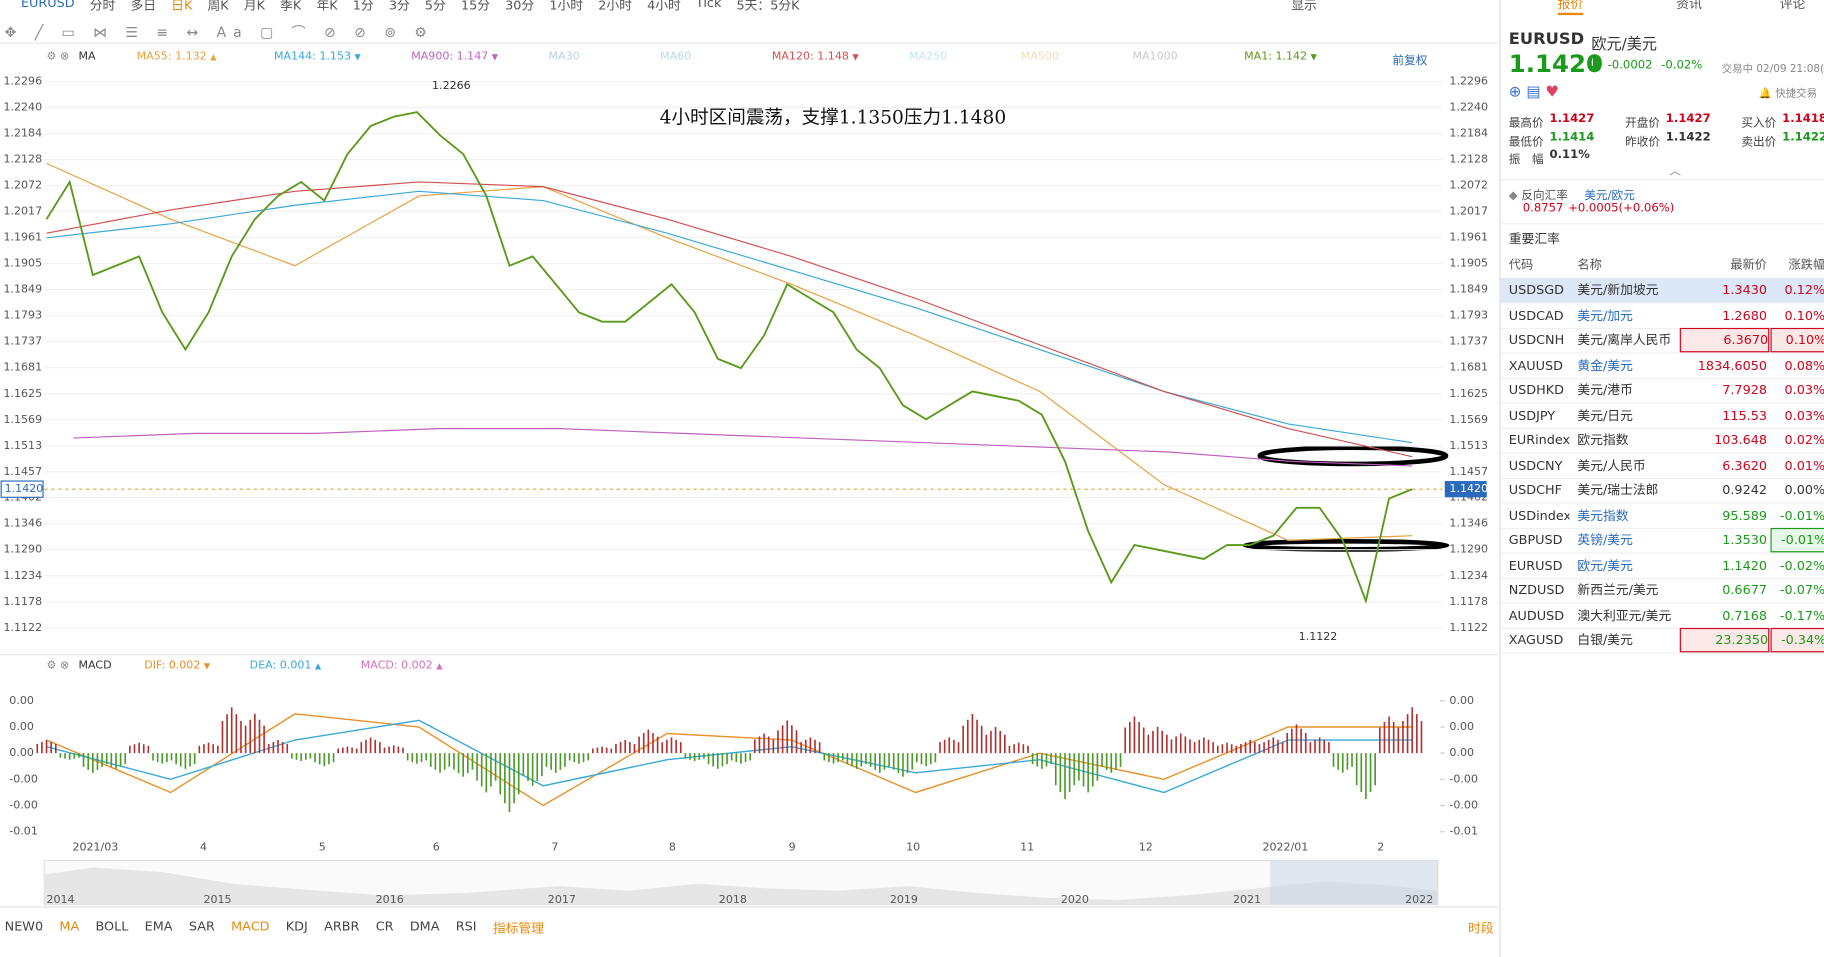 This screenshot has width=1824, height=957. I want to click on period-button: 季K, so click(291, 6).